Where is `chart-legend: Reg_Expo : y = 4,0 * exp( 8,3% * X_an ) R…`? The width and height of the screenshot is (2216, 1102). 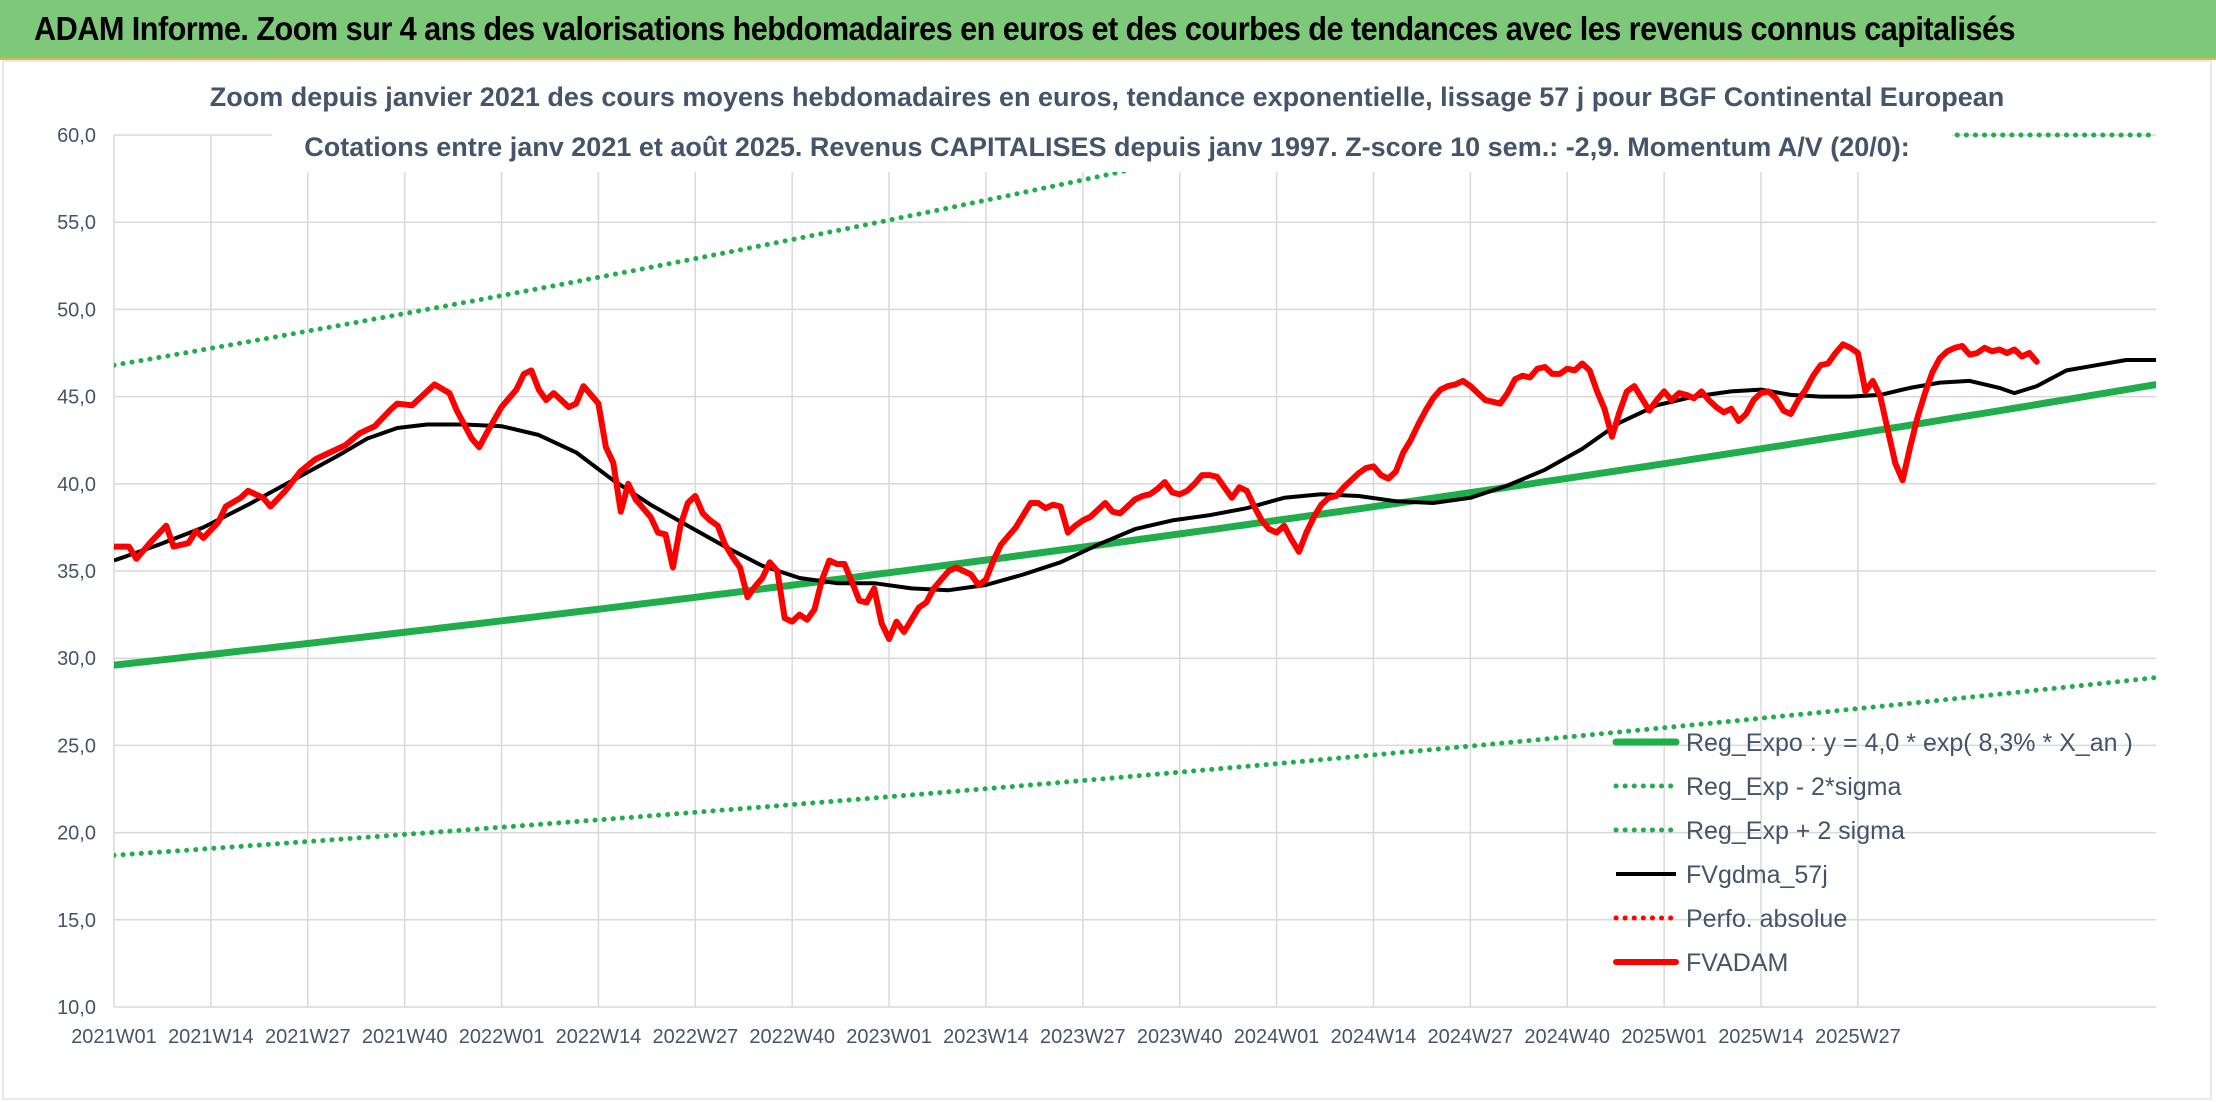 chart-legend: Reg_Expo : y = 4,0 * exp( 8,3% * X_an ) R… is located at coordinates (1872, 853).